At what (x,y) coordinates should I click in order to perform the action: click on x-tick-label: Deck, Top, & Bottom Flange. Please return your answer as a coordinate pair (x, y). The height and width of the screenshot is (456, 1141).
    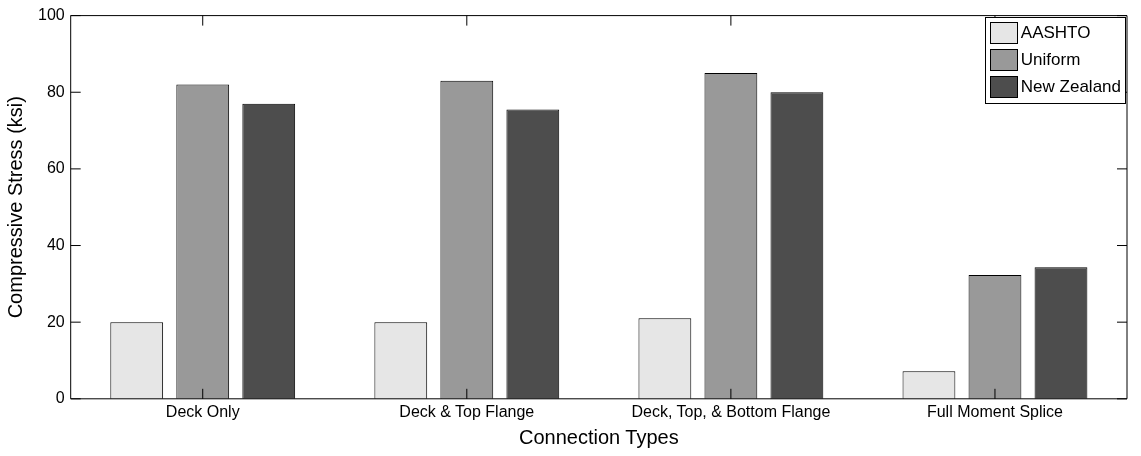
    Looking at the image, I should click on (731, 411).